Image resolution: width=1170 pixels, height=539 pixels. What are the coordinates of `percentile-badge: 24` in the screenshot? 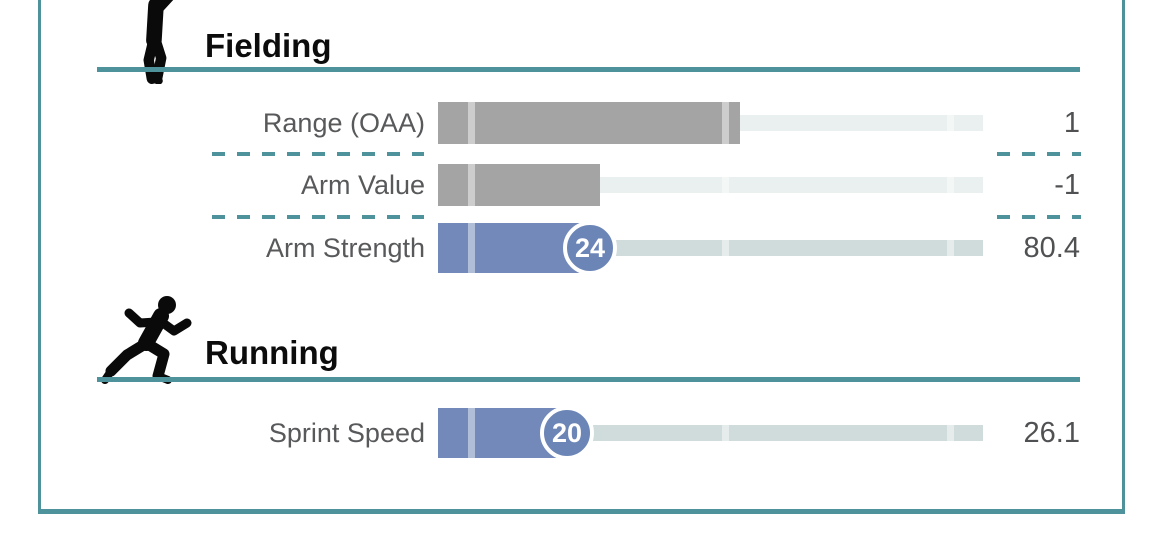 It's located at (590, 248).